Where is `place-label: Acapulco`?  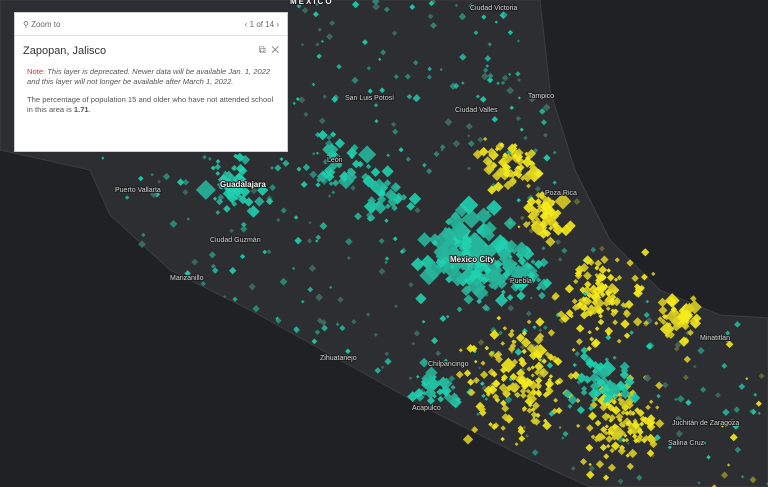 place-label: Acapulco is located at coordinates (426, 408).